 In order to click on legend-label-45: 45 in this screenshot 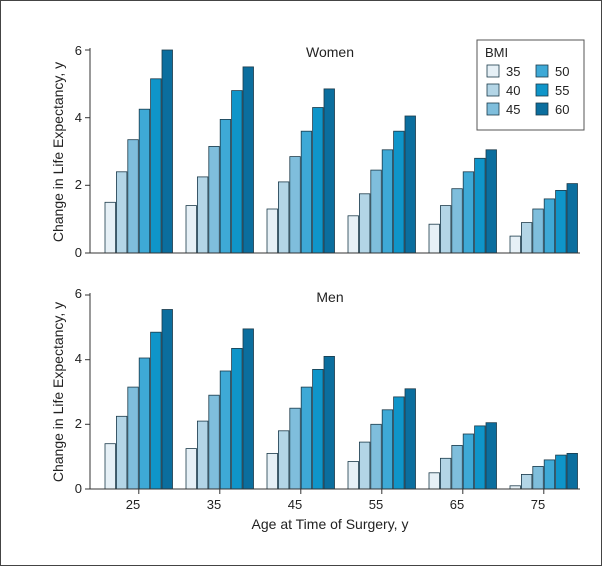, I will do `click(513, 109)`.